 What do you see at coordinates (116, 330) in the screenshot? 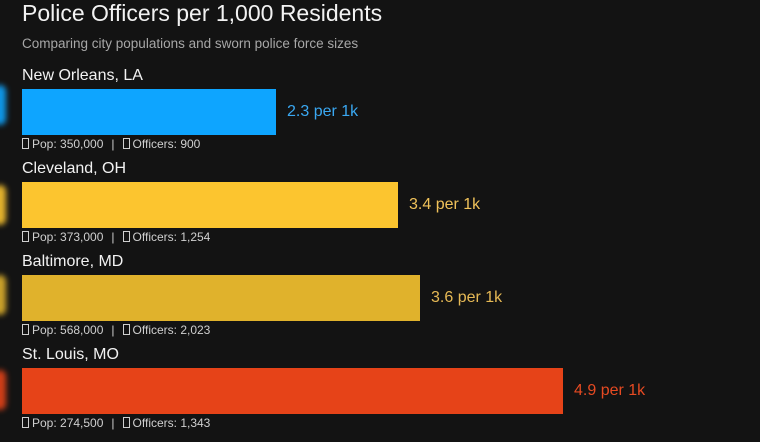
I see `city-details: Pop: 568,000 | Officers: 2,023` at bounding box center [116, 330].